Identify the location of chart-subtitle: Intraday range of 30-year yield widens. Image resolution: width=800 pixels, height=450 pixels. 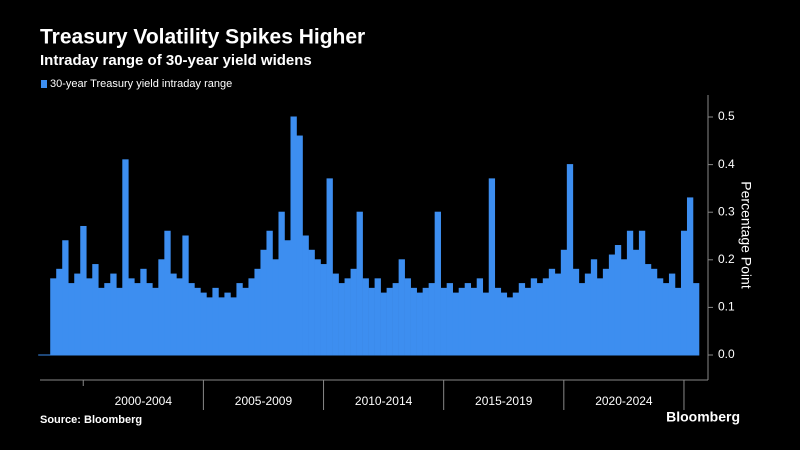
(176, 60).